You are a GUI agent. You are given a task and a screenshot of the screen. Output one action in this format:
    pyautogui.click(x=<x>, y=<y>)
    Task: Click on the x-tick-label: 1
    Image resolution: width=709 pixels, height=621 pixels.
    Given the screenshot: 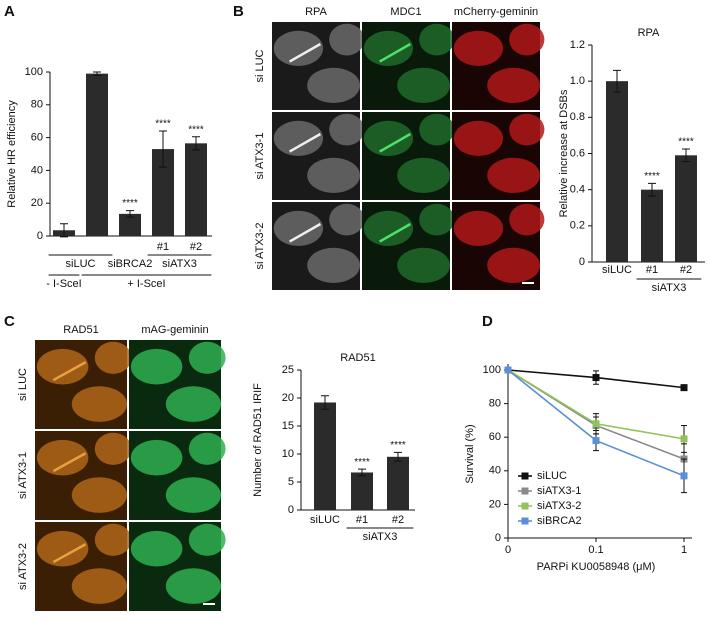 What is the action you would take?
    pyautogui.click(x=684, y=550)
    